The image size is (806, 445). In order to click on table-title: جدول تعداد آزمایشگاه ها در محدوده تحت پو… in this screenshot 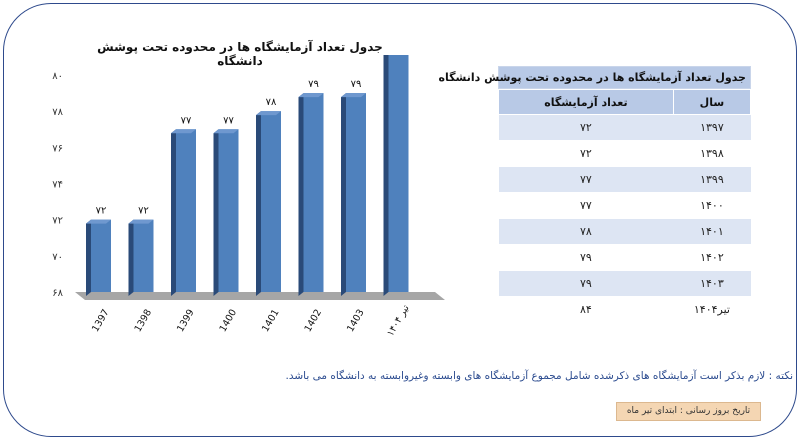, I will do `click(595, 77)`.